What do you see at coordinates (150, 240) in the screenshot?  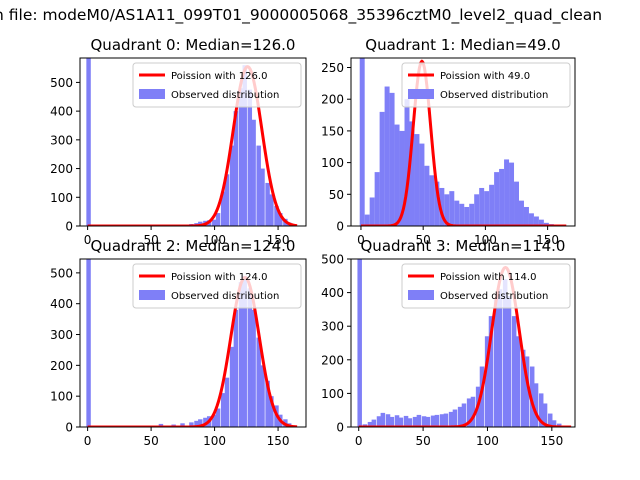 I see `x-tick-label: 50` at bounding box center [150, 240].